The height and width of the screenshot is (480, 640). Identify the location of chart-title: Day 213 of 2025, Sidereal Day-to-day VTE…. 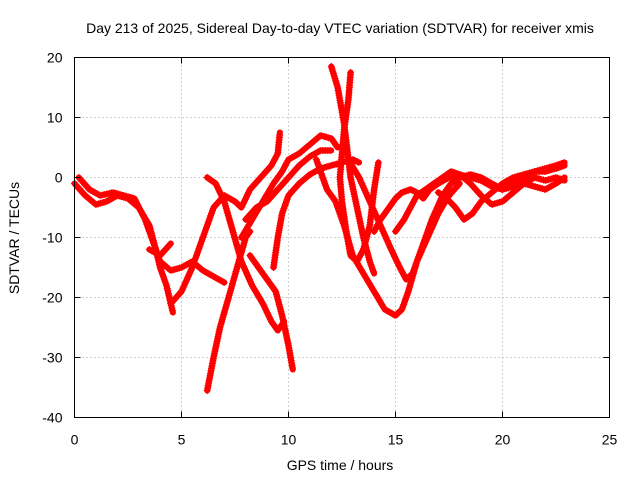
(340, 28).